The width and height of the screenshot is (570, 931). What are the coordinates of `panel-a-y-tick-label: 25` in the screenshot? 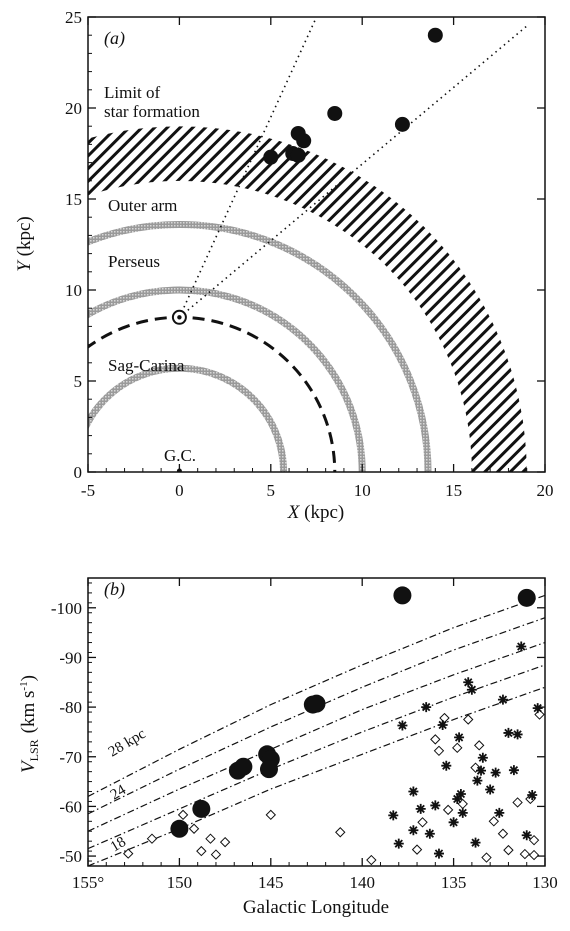 It's located at (73, 17).